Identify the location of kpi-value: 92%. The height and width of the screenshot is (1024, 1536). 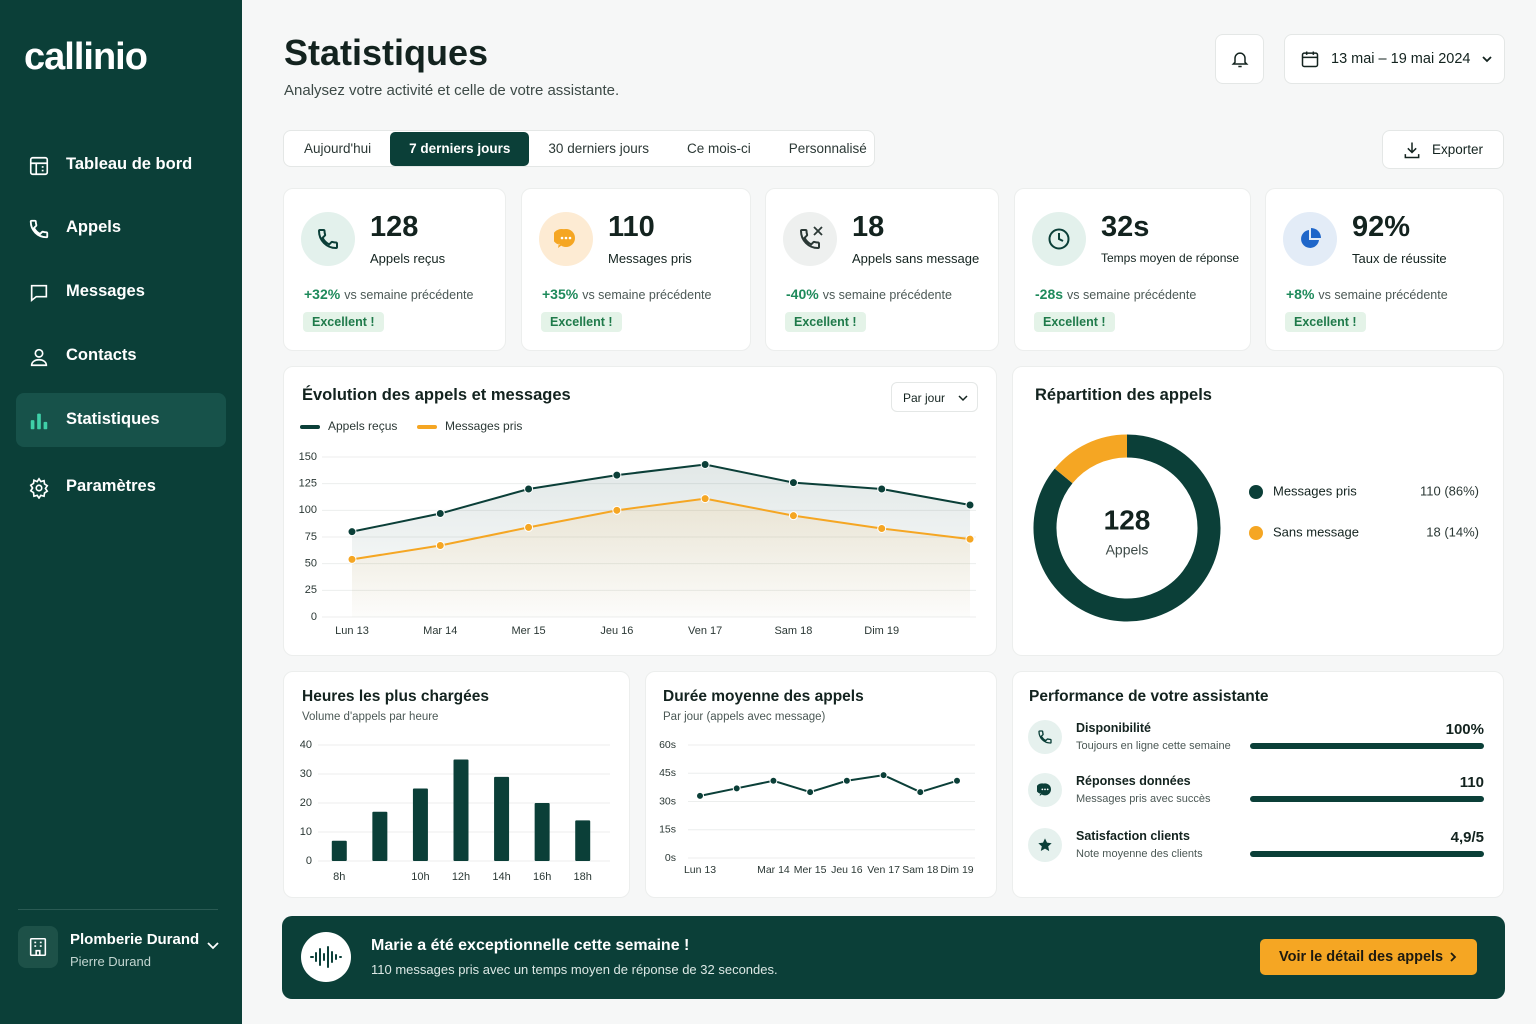
(1381, 227).